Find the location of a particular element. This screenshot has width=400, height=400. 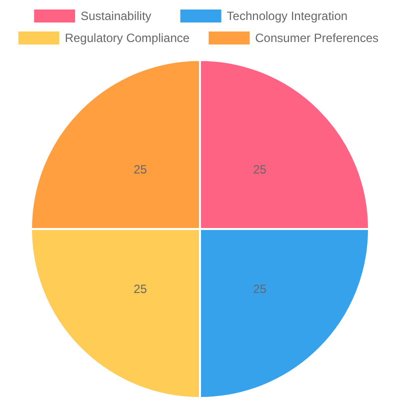

legend-label: Sustainability is located at coordinates (116, 16).